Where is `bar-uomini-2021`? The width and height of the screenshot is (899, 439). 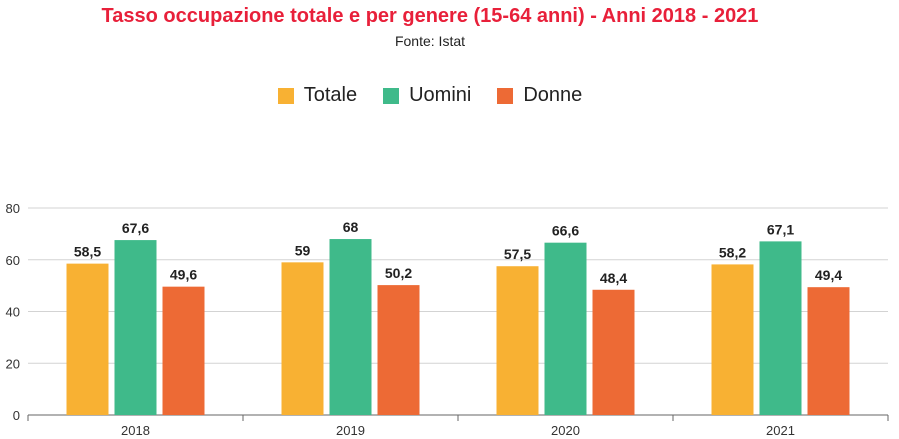 bar-uomini-2021 is located at coordinates (780, 328).